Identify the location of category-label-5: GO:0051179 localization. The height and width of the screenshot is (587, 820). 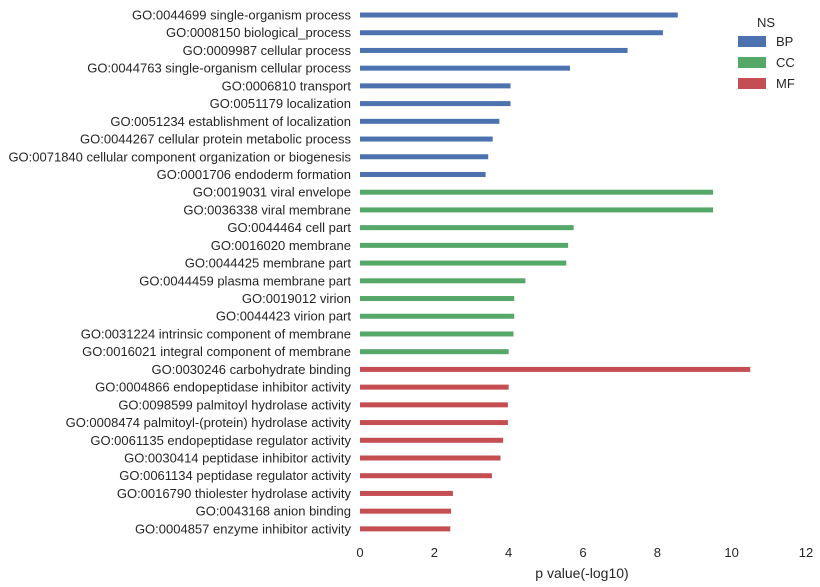
(280, 103).